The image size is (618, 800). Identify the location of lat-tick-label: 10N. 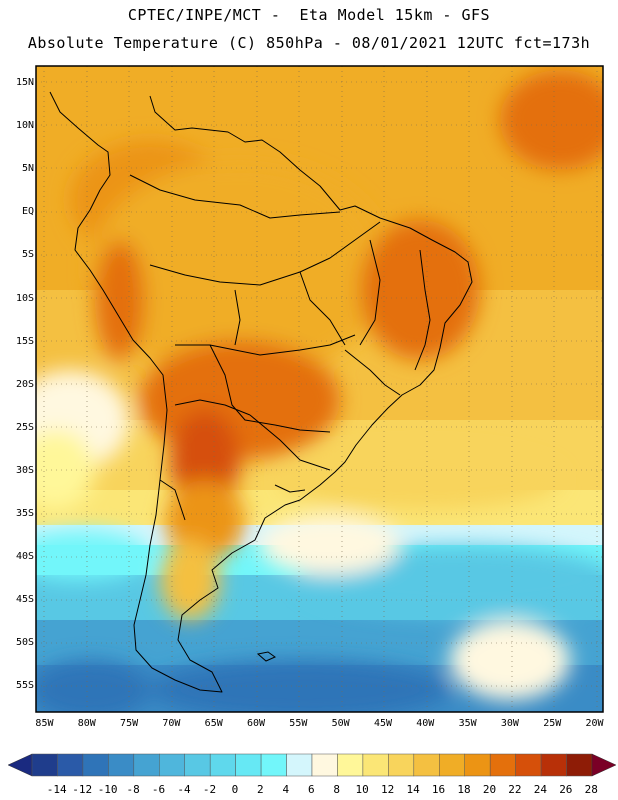
(24, 126).